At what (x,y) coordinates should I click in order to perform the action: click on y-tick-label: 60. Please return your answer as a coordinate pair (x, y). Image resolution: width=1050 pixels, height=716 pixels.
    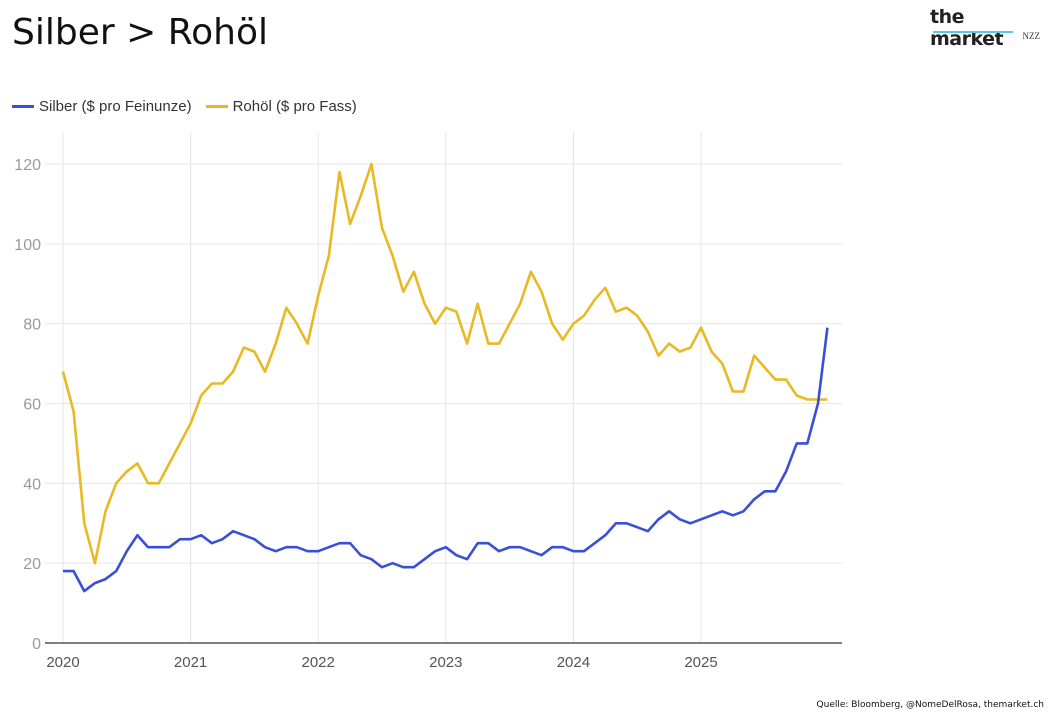
    Looking at the image, I should click on (32, 405).